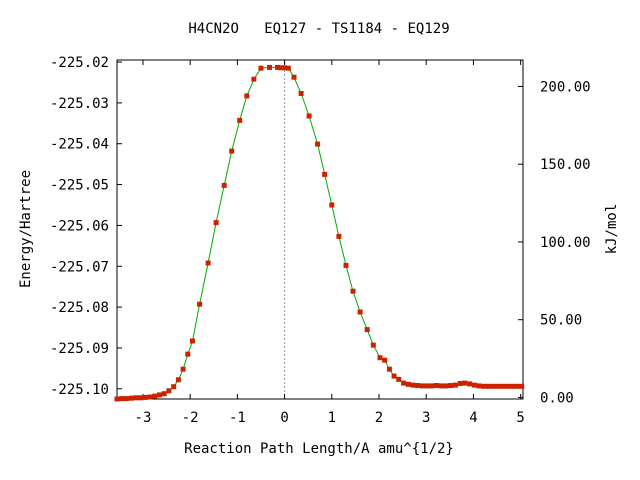  What do you see at coordinates (284, 418) in the screenshot?
I see `x-tick-label: 0` at bounding box center [284, 418].